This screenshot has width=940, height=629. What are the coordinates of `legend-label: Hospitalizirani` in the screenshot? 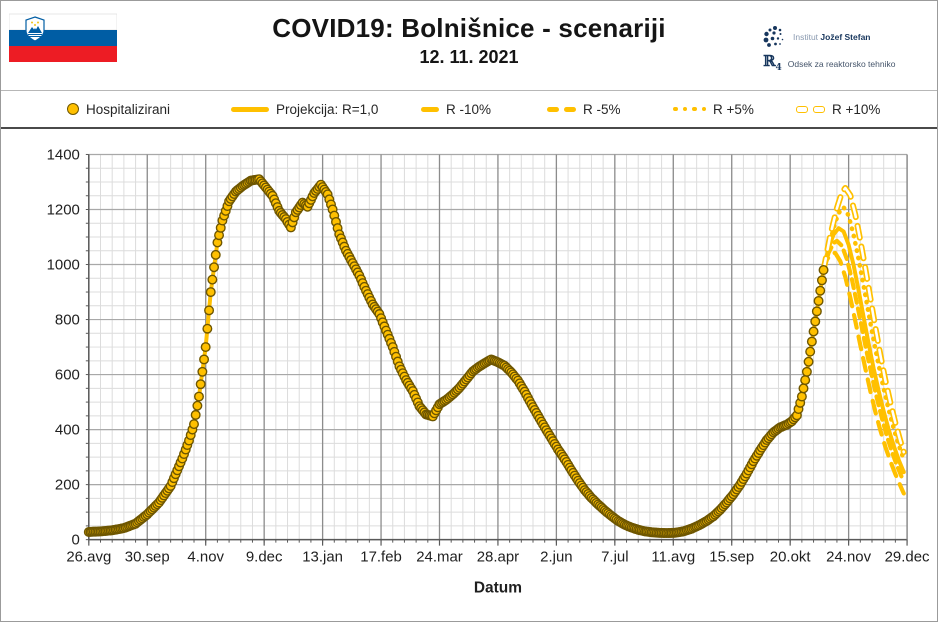 It's located at (128, 109).